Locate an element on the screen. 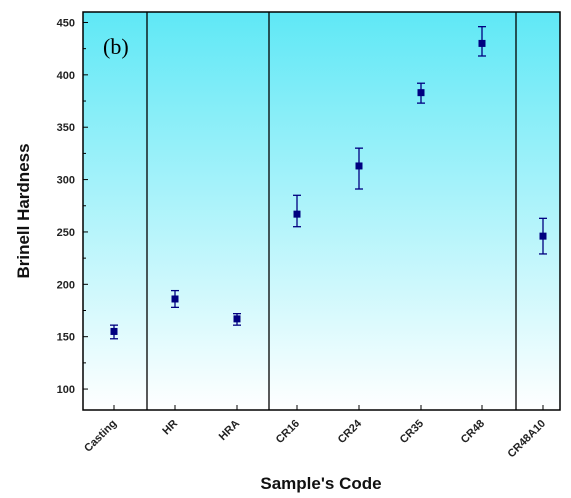 The image size is (571, 498). x-tick-label-cr35: CR35 is located at coordinates (412, 432).